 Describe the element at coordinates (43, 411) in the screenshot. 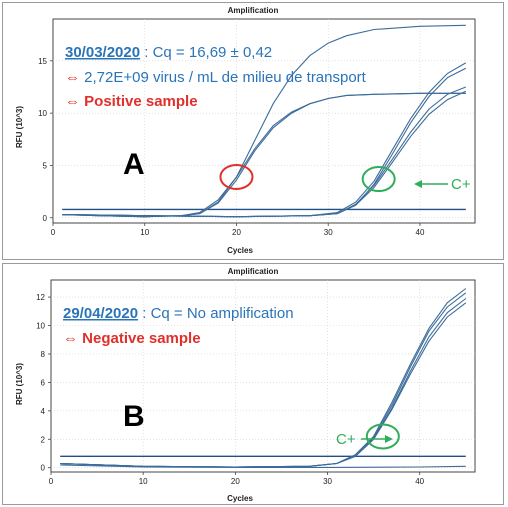

I see `y-tick-label: 4` at that location.